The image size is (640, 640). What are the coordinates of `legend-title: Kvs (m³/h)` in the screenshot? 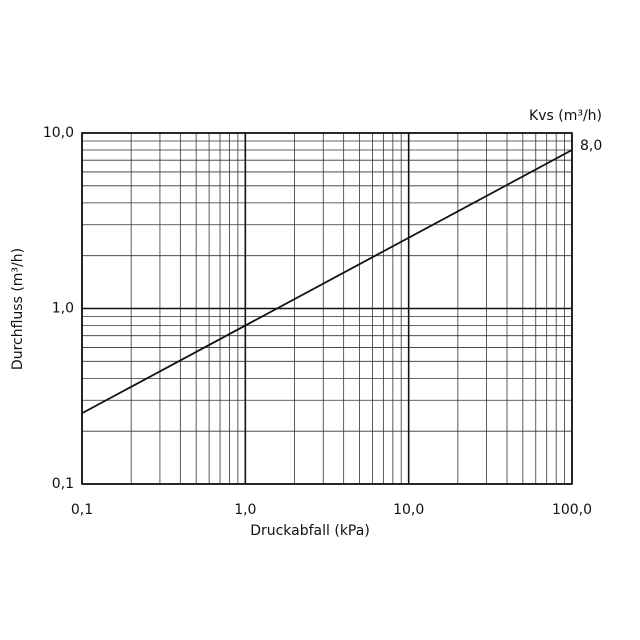 It's located at (565, 116).